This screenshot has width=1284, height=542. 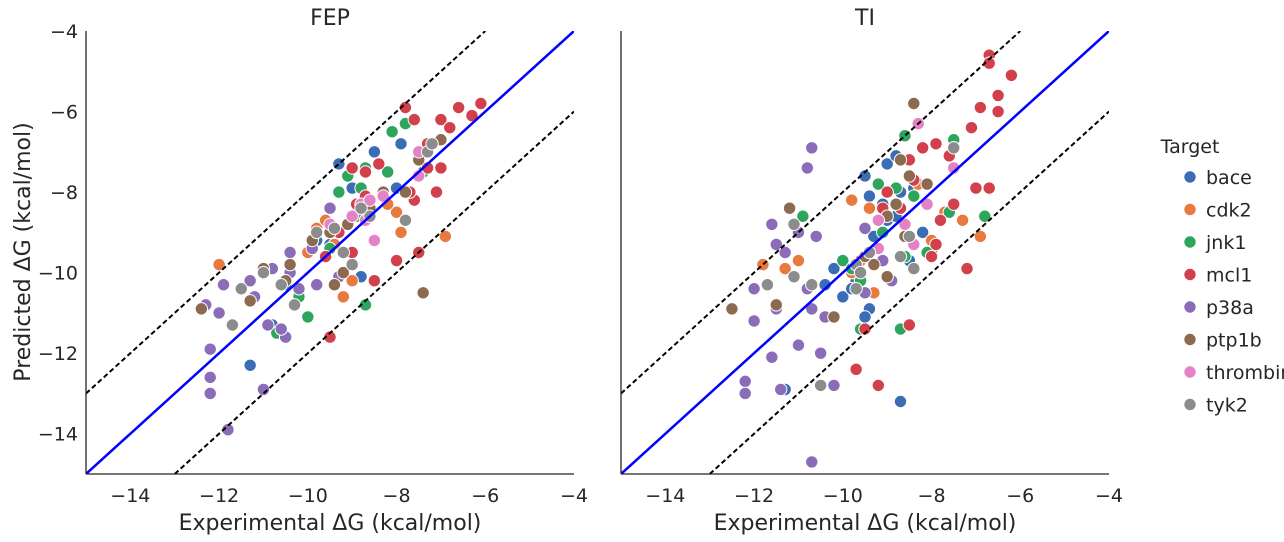 What do you see at coordinates (1229, 276) in the screenshot?
I see `legend-label-mcl1: mcl1` at bounding box center [1229, 276].